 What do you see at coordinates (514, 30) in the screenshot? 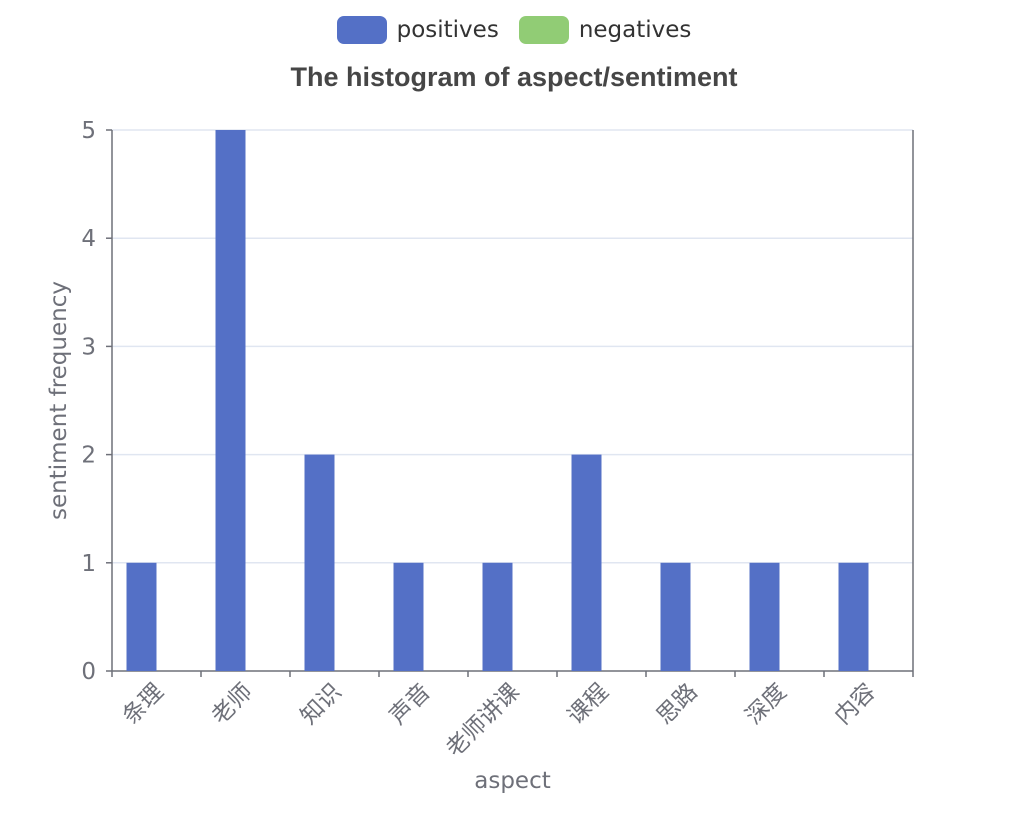
I see `legend: positives negatives` at bounding box center [514, 30].